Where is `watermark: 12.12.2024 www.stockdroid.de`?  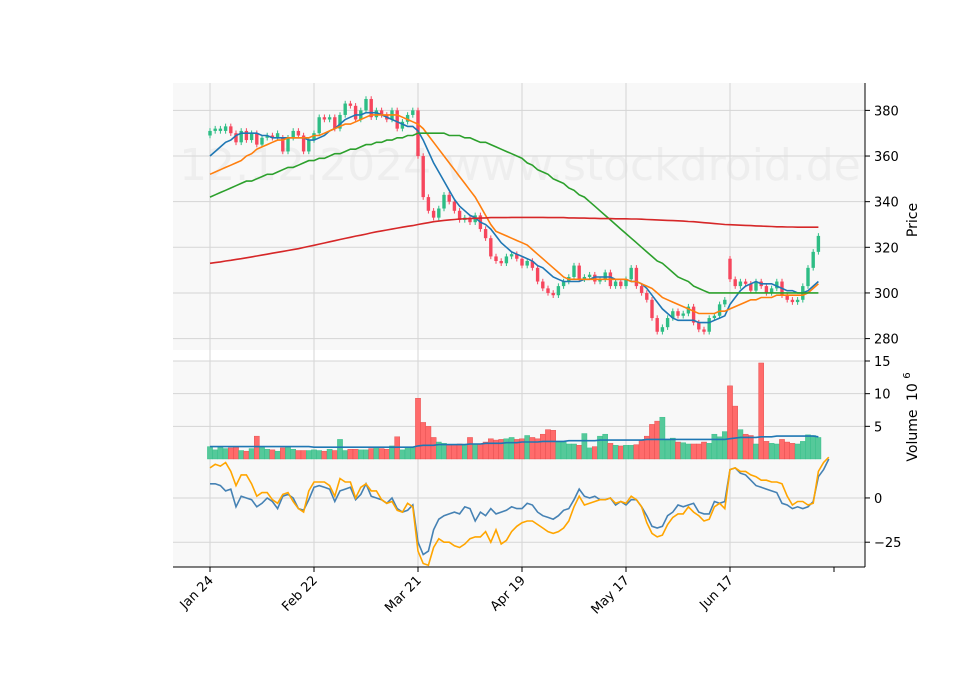 watermark: 12.12.2024 www.stockdroid.de is located at coordinates (520, 165).